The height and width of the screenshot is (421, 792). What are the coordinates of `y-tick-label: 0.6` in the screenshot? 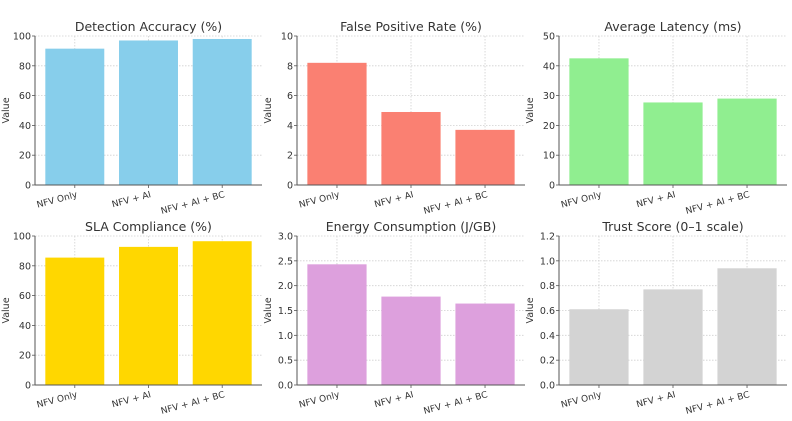 It's located at (547, 311).